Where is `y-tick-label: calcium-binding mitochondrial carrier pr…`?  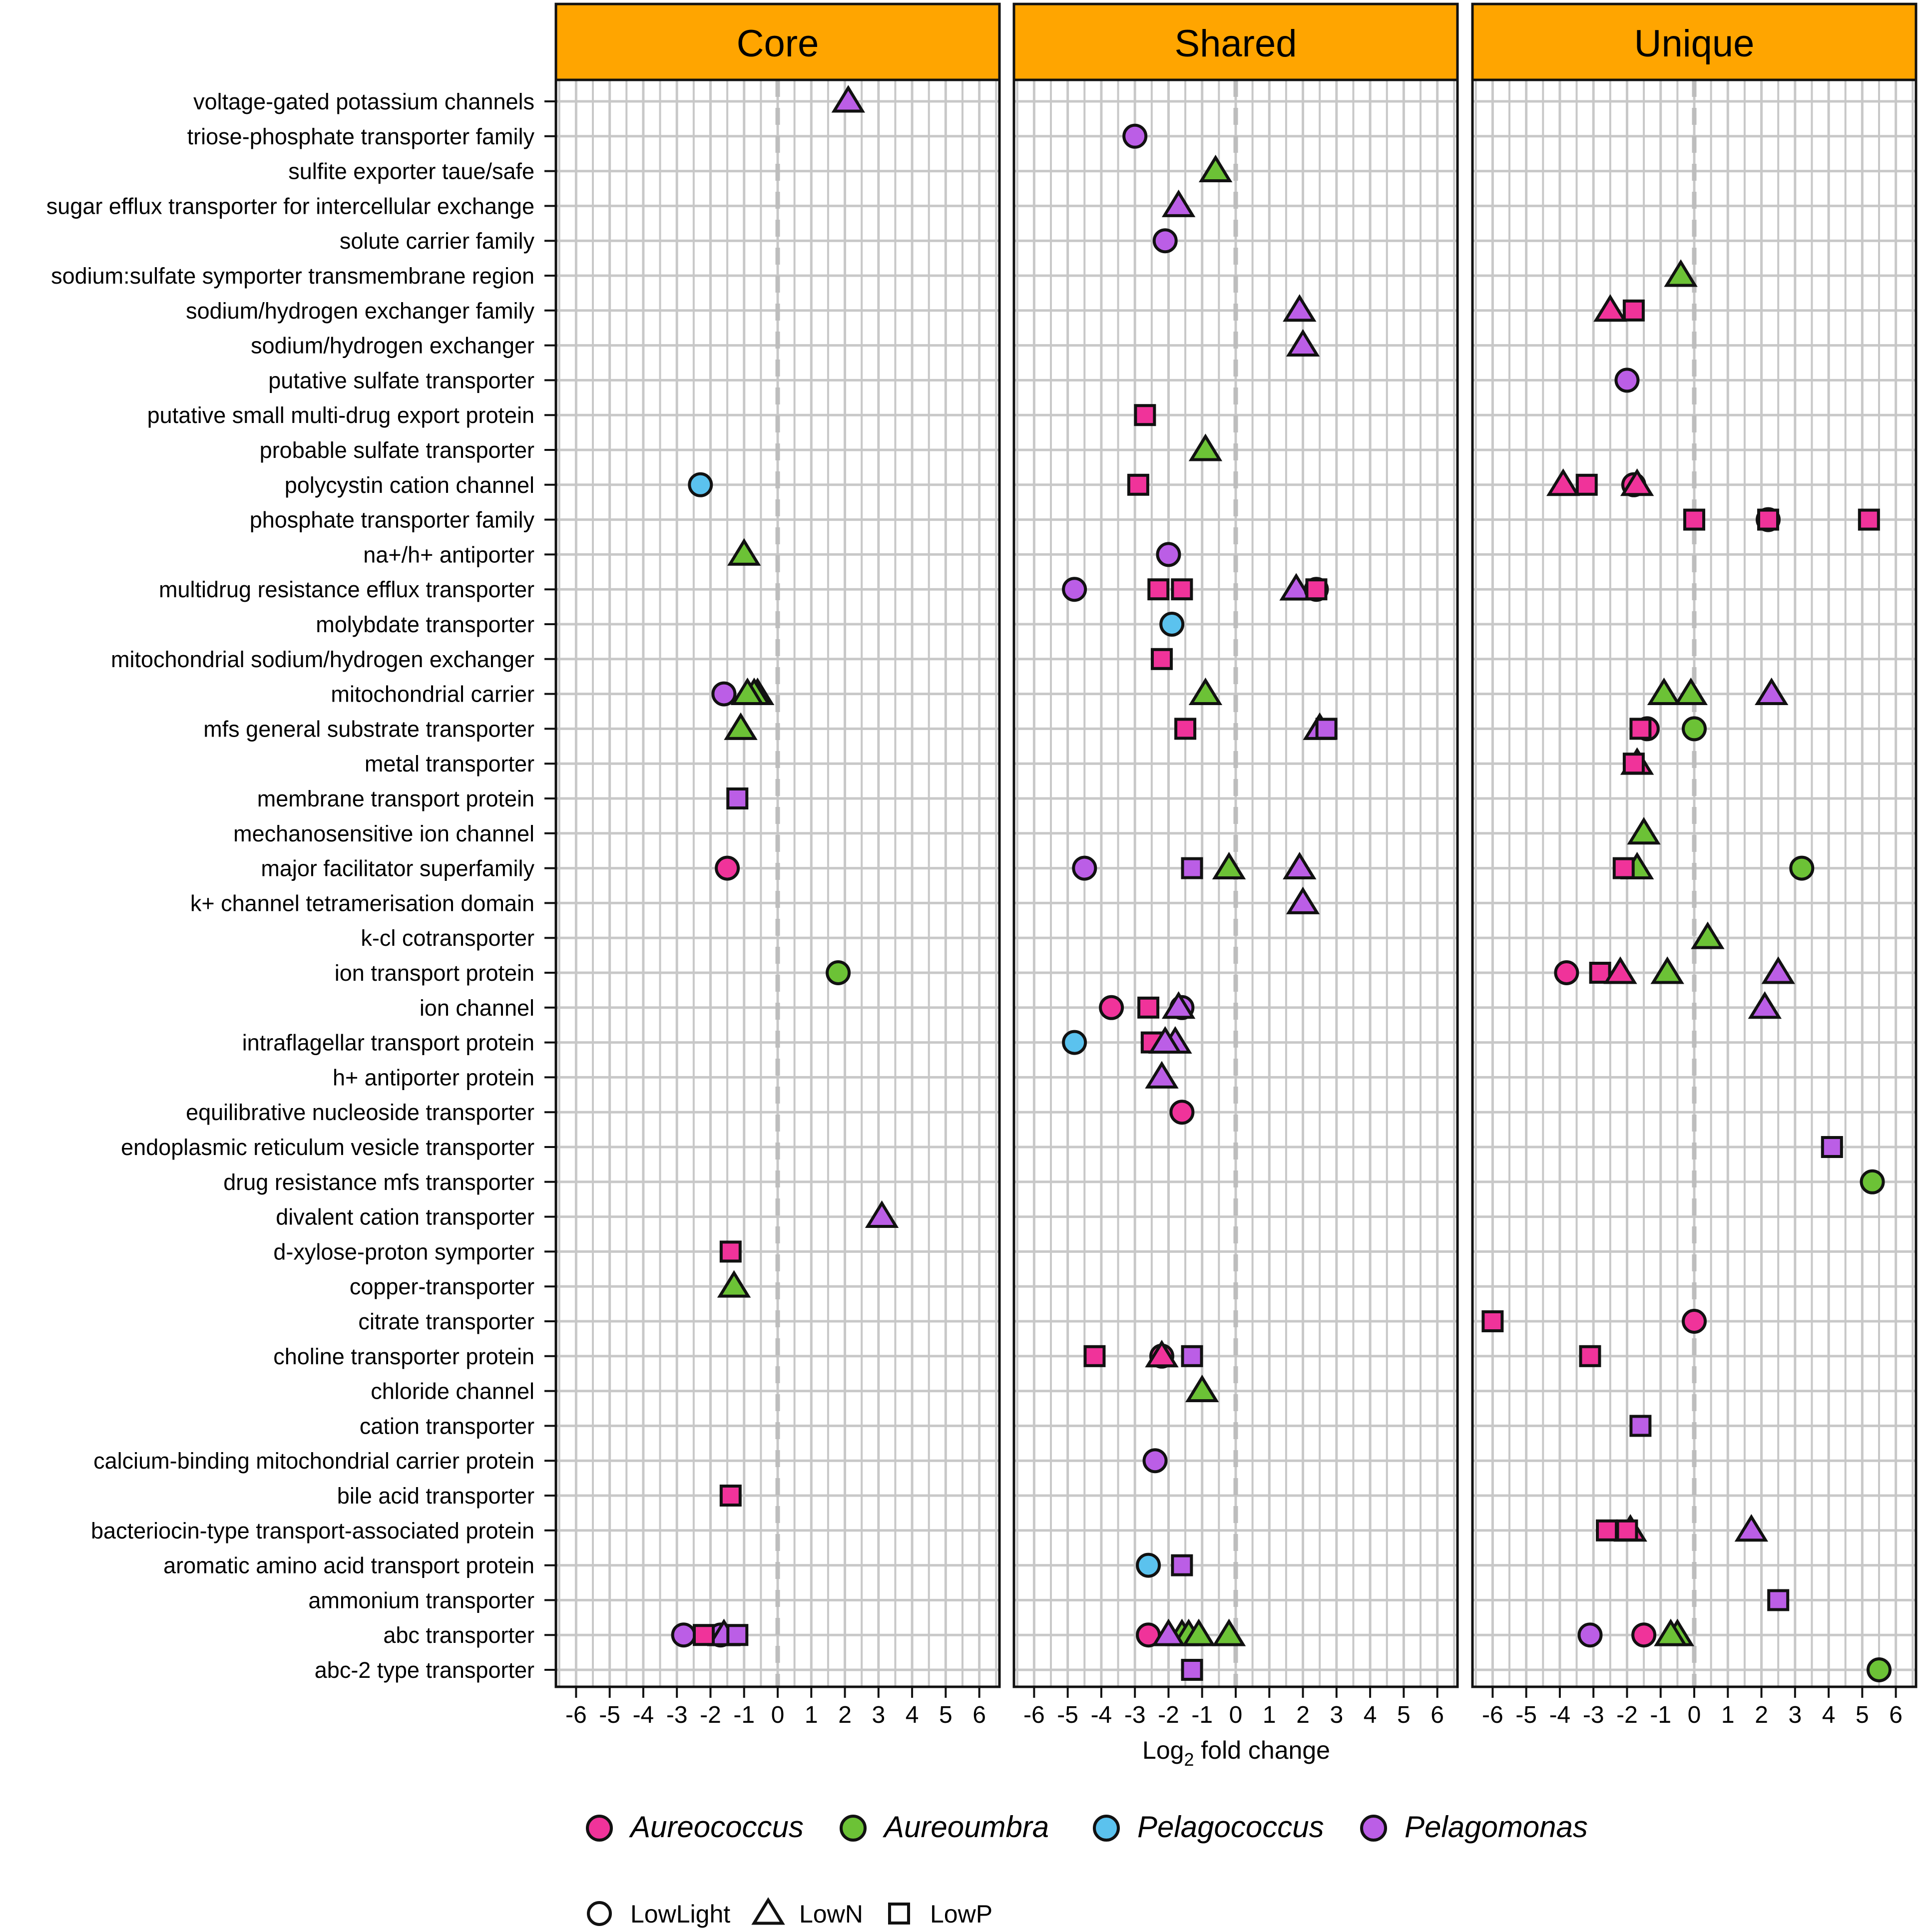
y-tick-label: calcium-binding mitochondrial carrier pr… is located at coordinates (313, 1461).